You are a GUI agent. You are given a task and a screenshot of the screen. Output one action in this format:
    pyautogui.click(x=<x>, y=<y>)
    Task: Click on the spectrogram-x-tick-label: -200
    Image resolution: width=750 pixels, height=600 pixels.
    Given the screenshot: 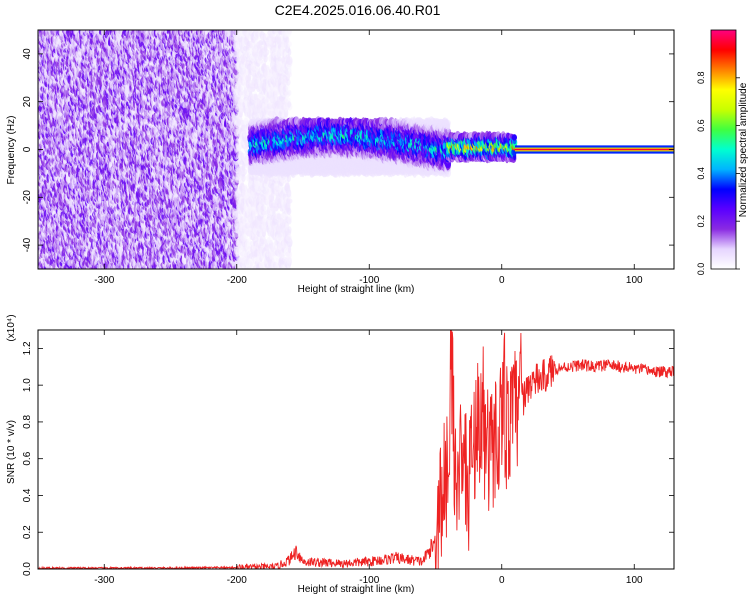 What is the action you would take?
    pyautogui.click(x=237, y=280)
    